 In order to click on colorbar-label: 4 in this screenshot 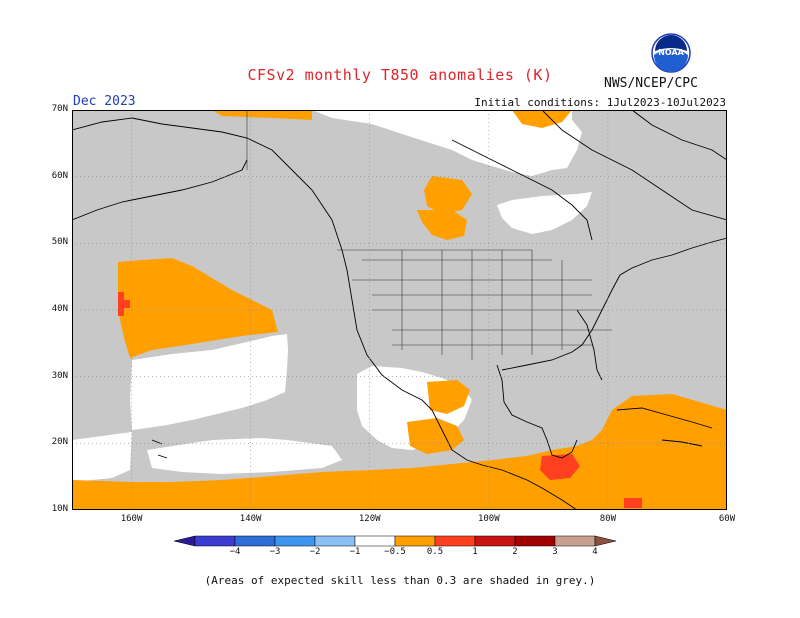, I will do `click(595, 552)`.